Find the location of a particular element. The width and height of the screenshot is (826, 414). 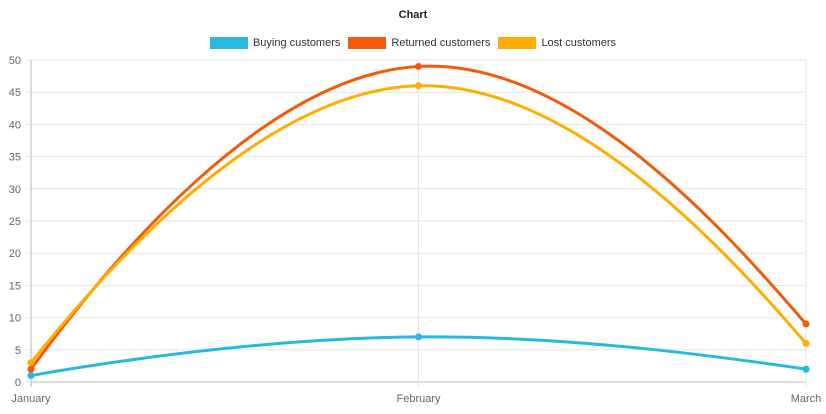

legend-label-returned: Returned customers is located at coordinates (441, 43).